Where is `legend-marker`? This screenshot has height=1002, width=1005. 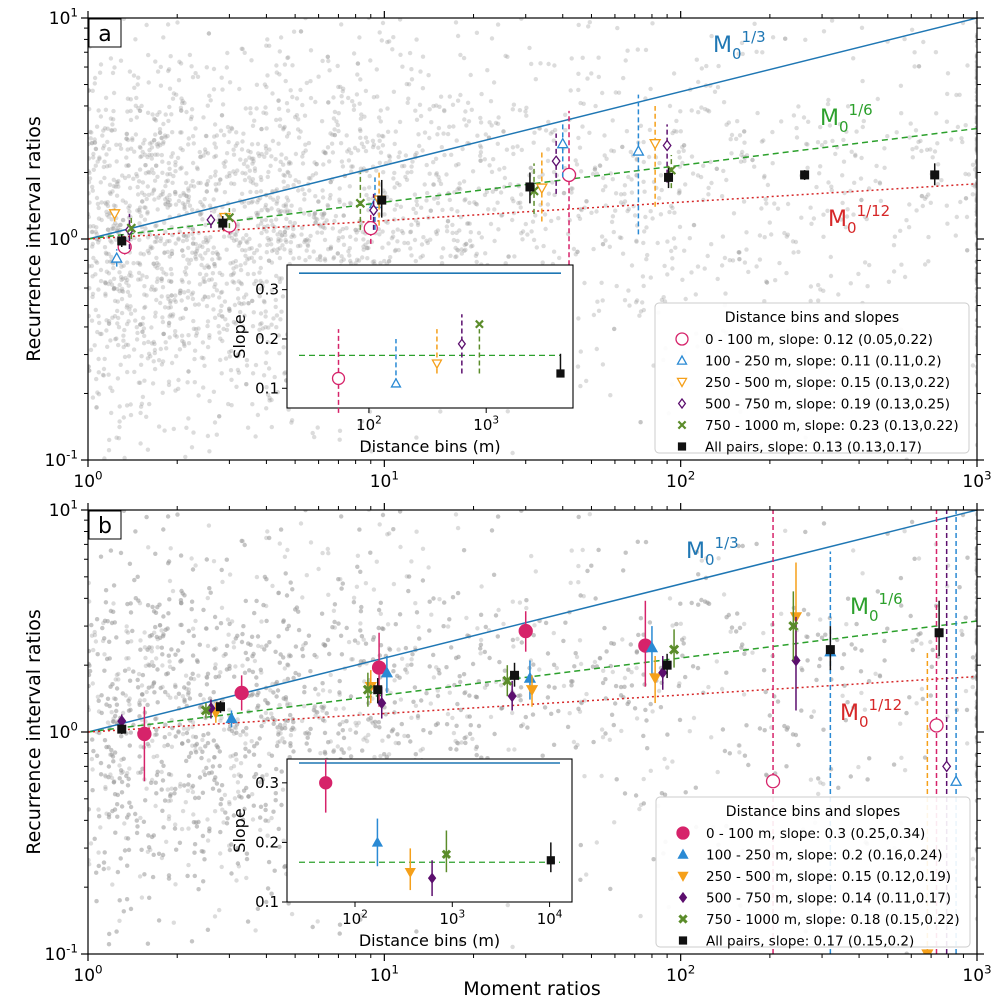 legend-marker is located at coordinates (682, 339).